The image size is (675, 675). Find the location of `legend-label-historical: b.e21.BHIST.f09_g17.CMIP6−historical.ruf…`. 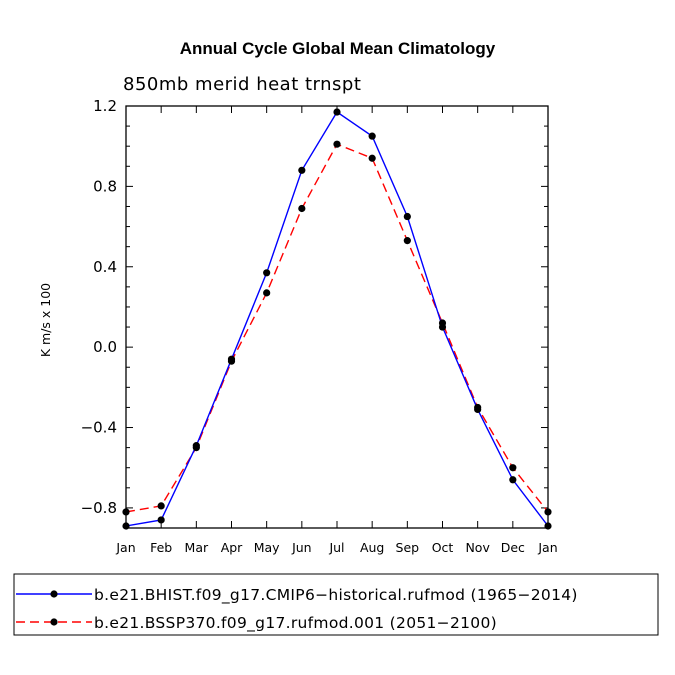

legend-label-historical: b.e21.BHIST.f09_g17.CMIP6−historical.ruf… is located at coordinates (336, 595).